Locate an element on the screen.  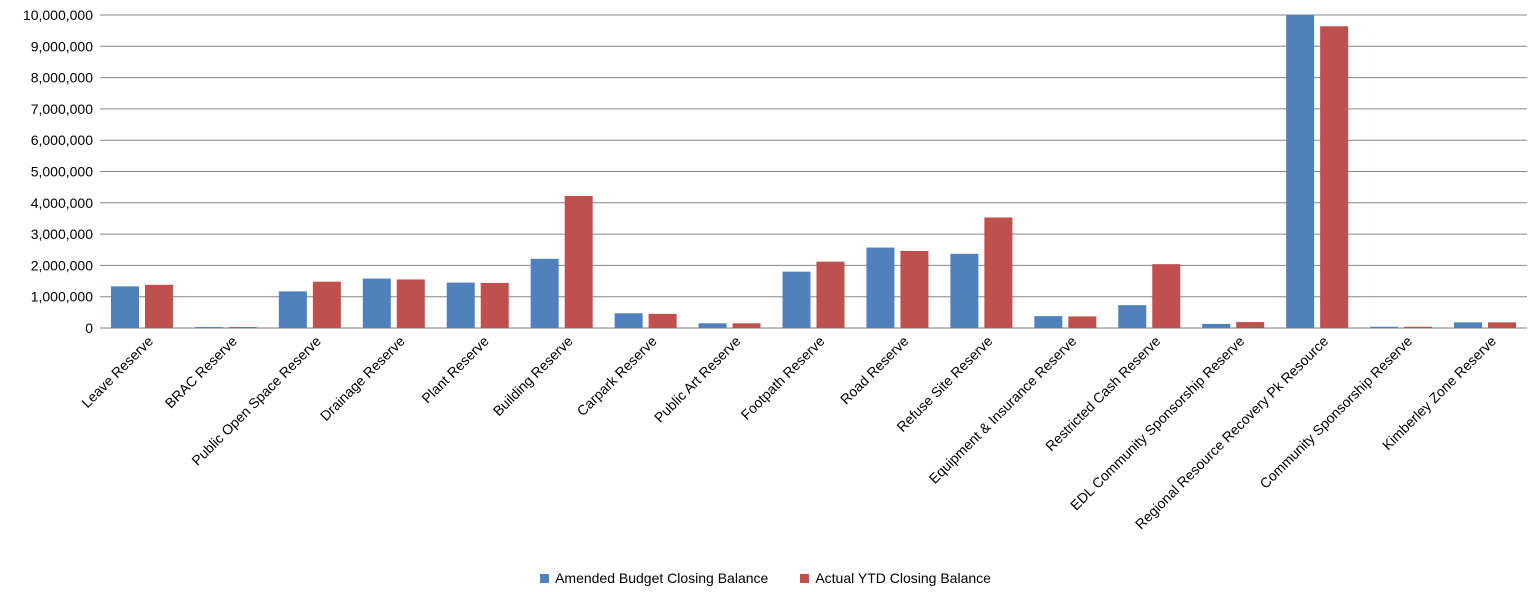
y-tick-label: 1,000,000 is located at coordinates (62, 297).